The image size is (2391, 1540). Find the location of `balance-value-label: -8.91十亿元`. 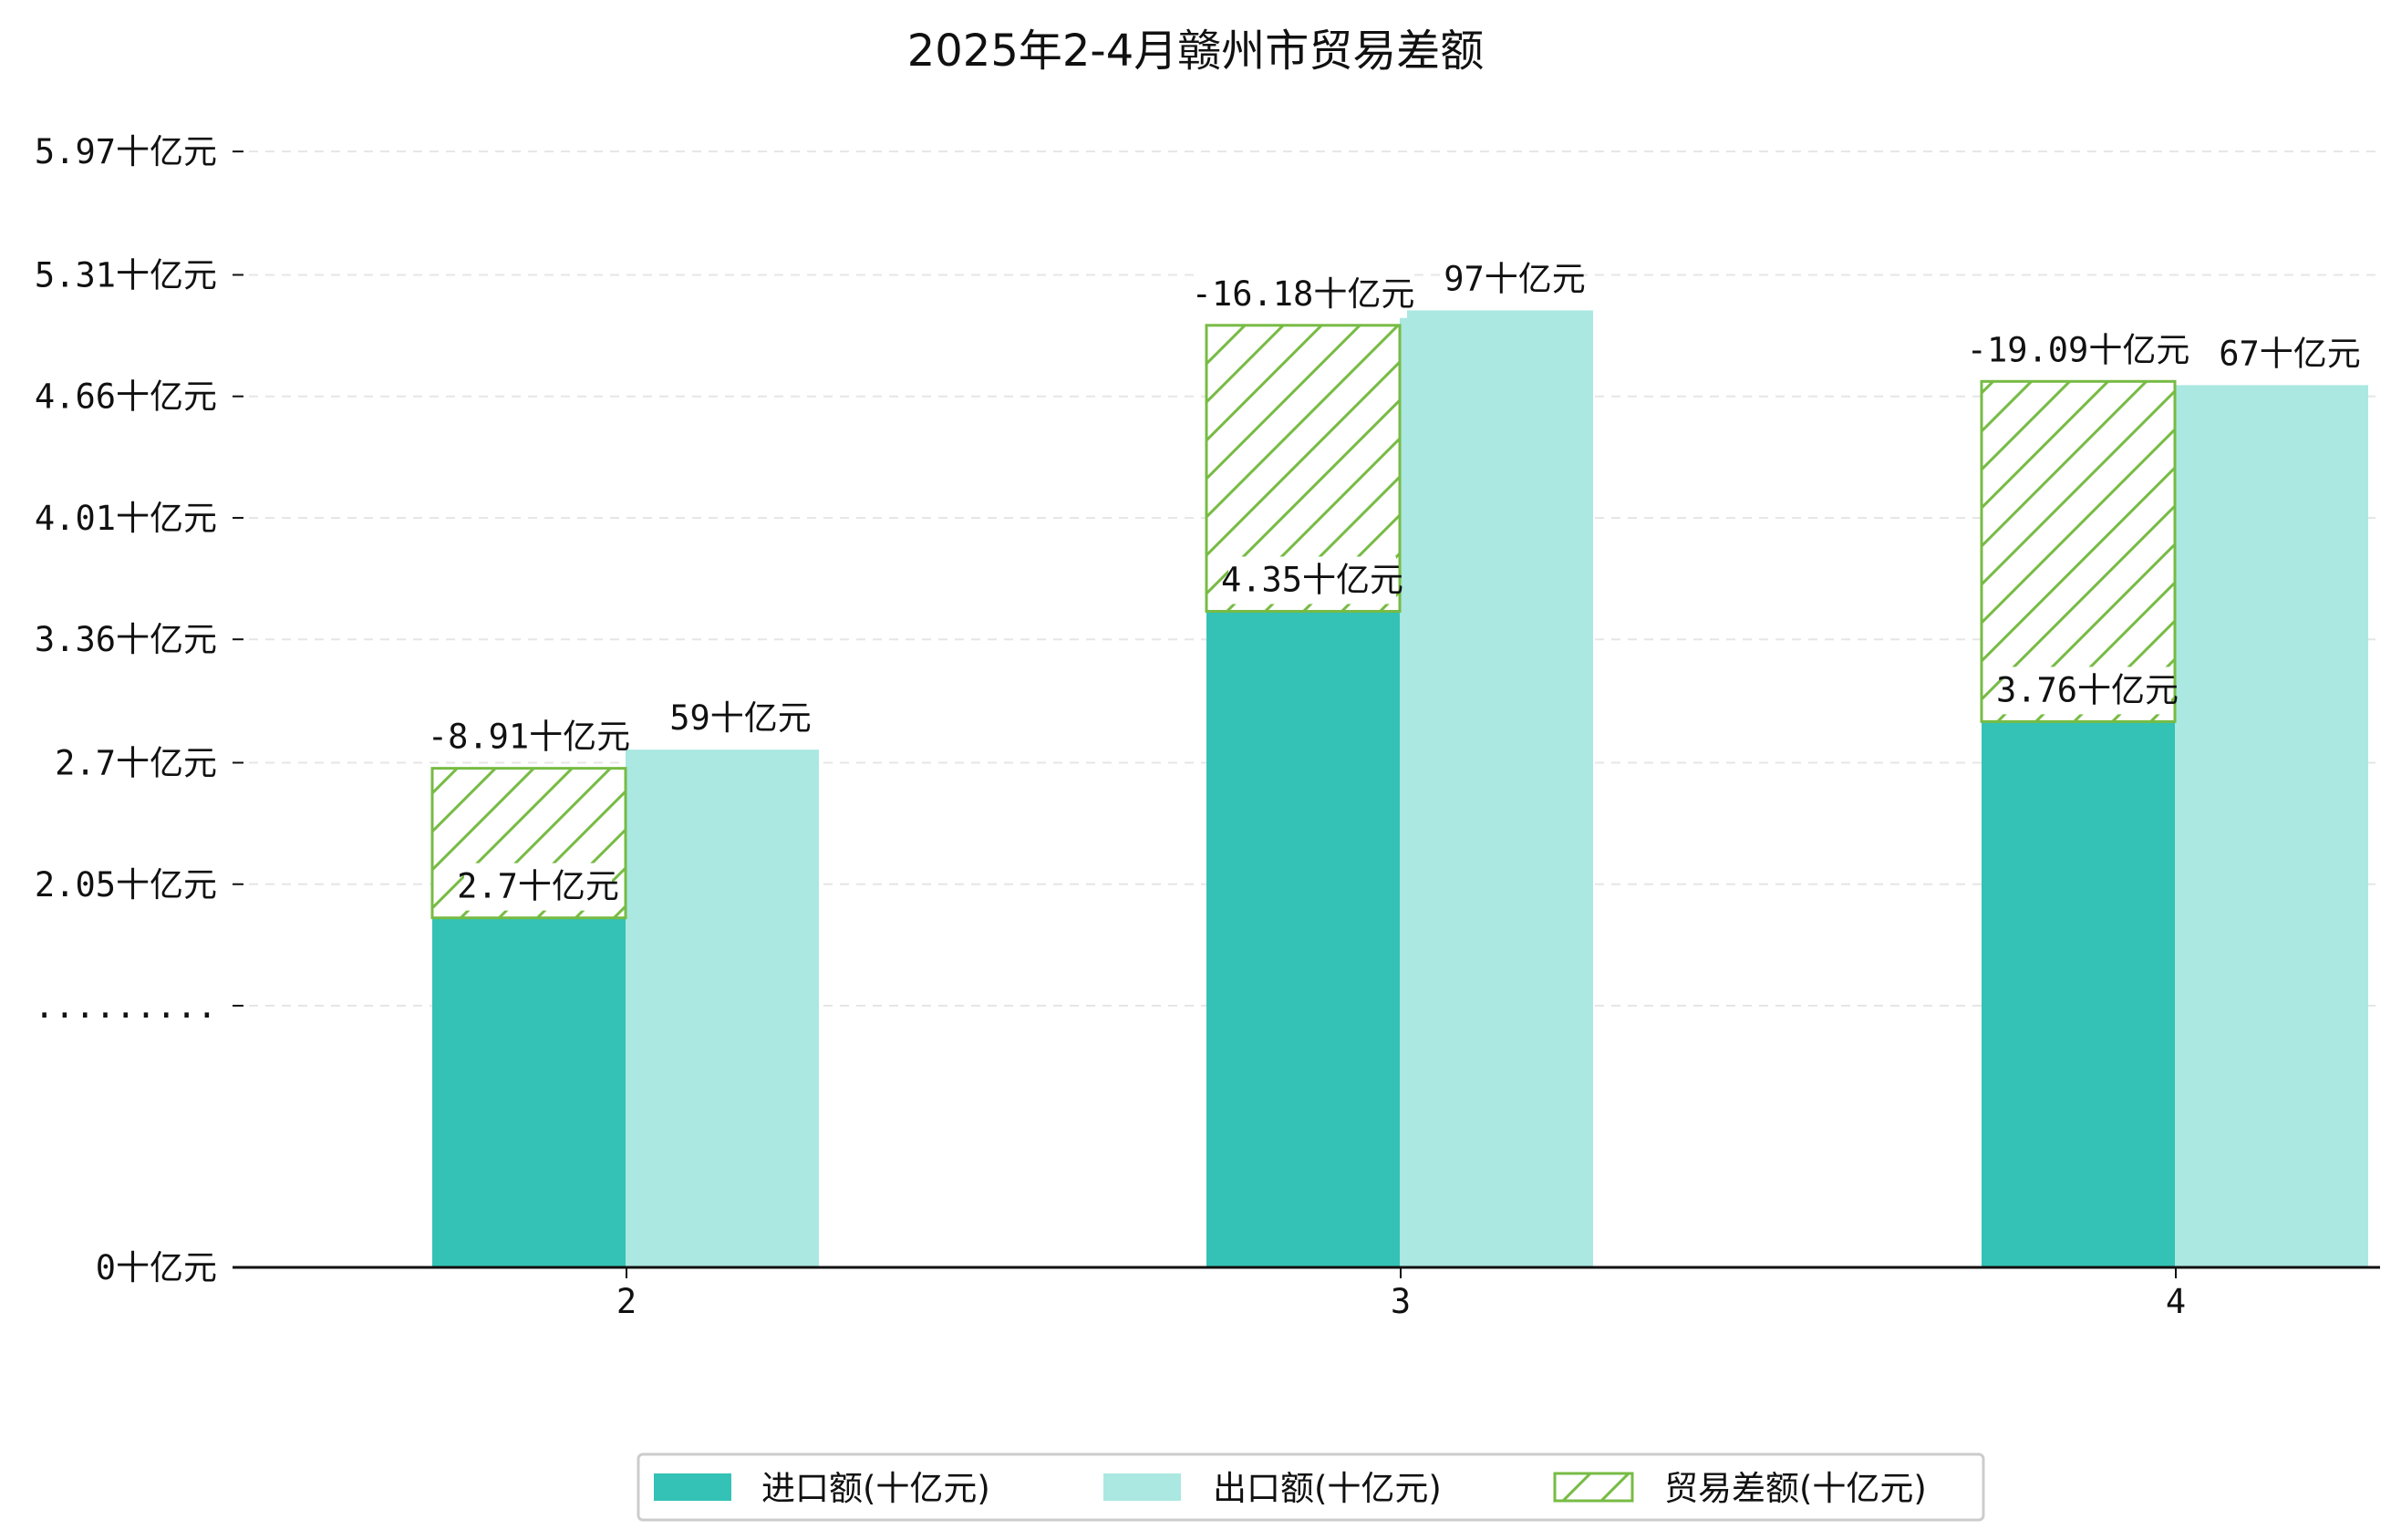

balance-value-label: -8.91十亿元 is located at coordinates (529, 737).